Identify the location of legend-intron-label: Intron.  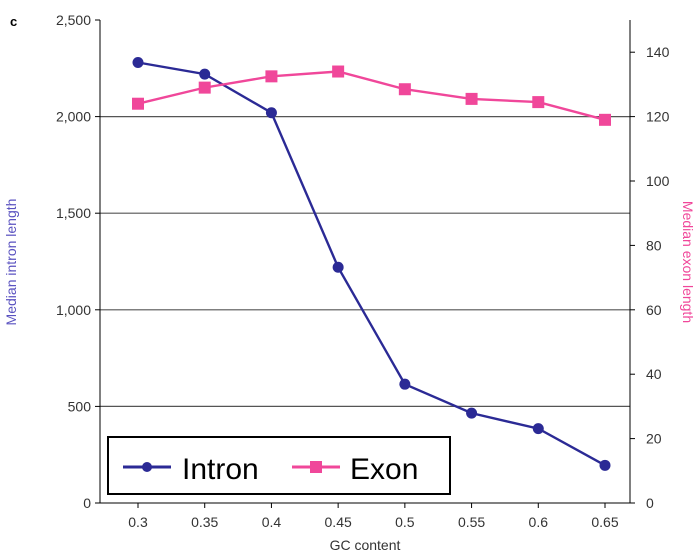
(220, 469).